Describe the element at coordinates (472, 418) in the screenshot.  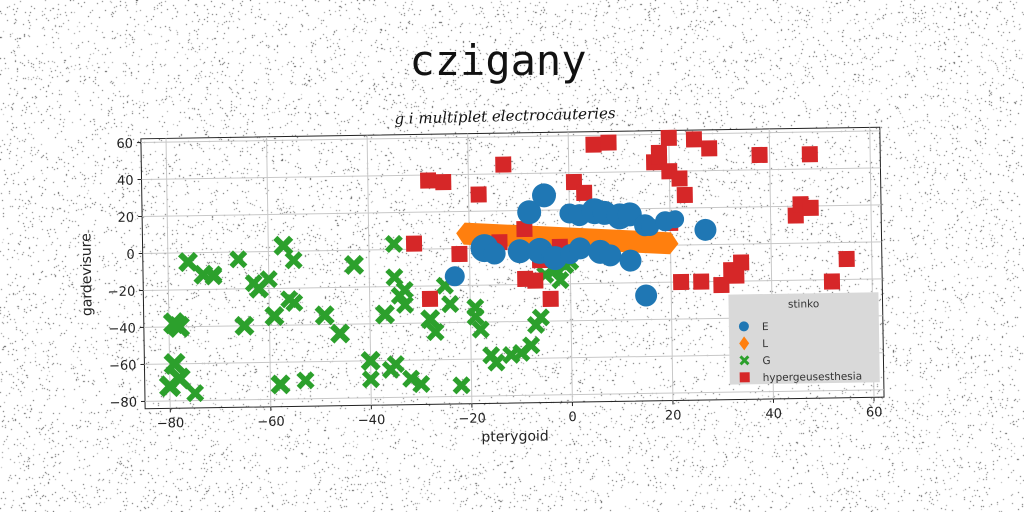
I see `x-tick-label: −20` at that location.